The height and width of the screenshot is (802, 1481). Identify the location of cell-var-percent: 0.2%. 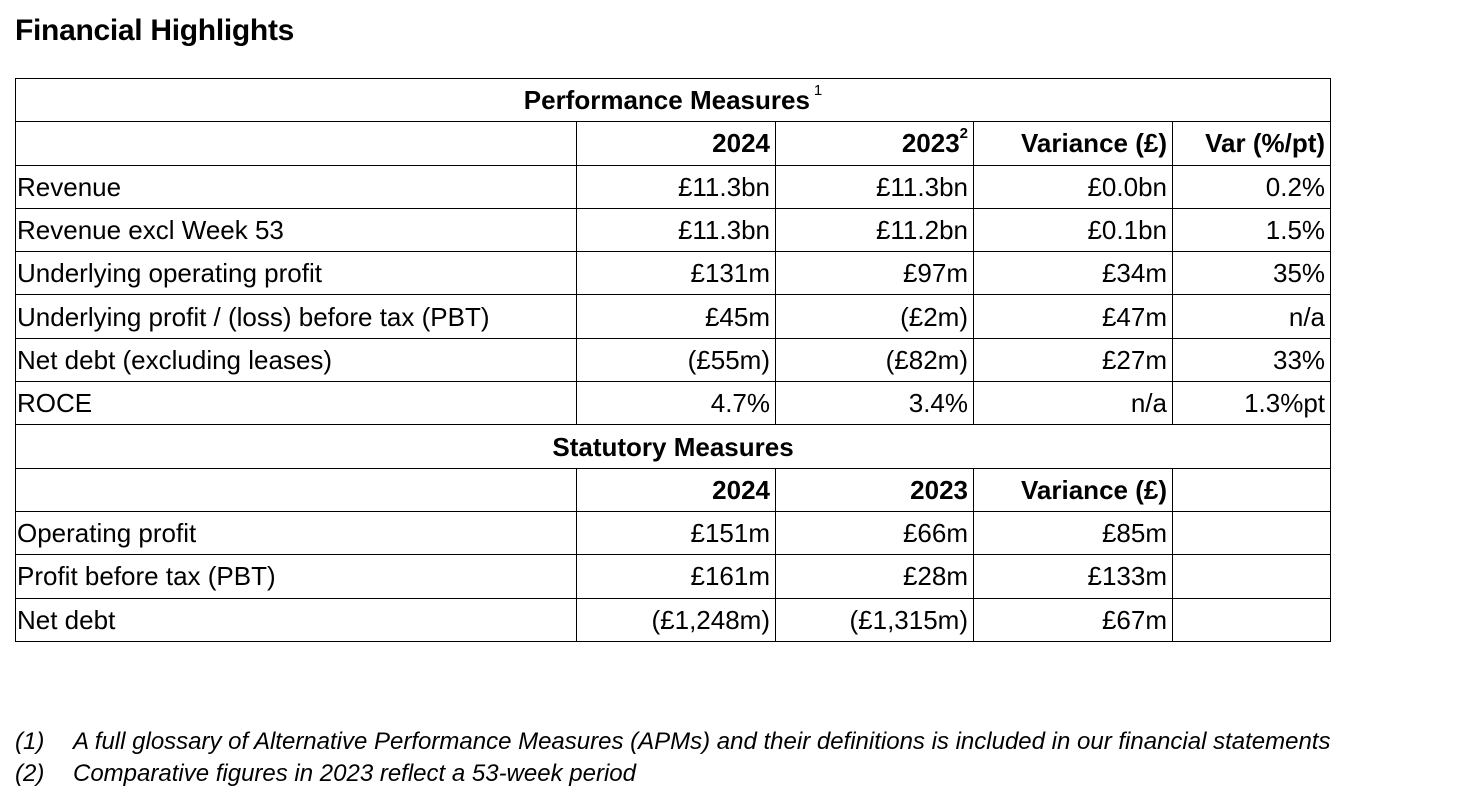
(1251, 186).